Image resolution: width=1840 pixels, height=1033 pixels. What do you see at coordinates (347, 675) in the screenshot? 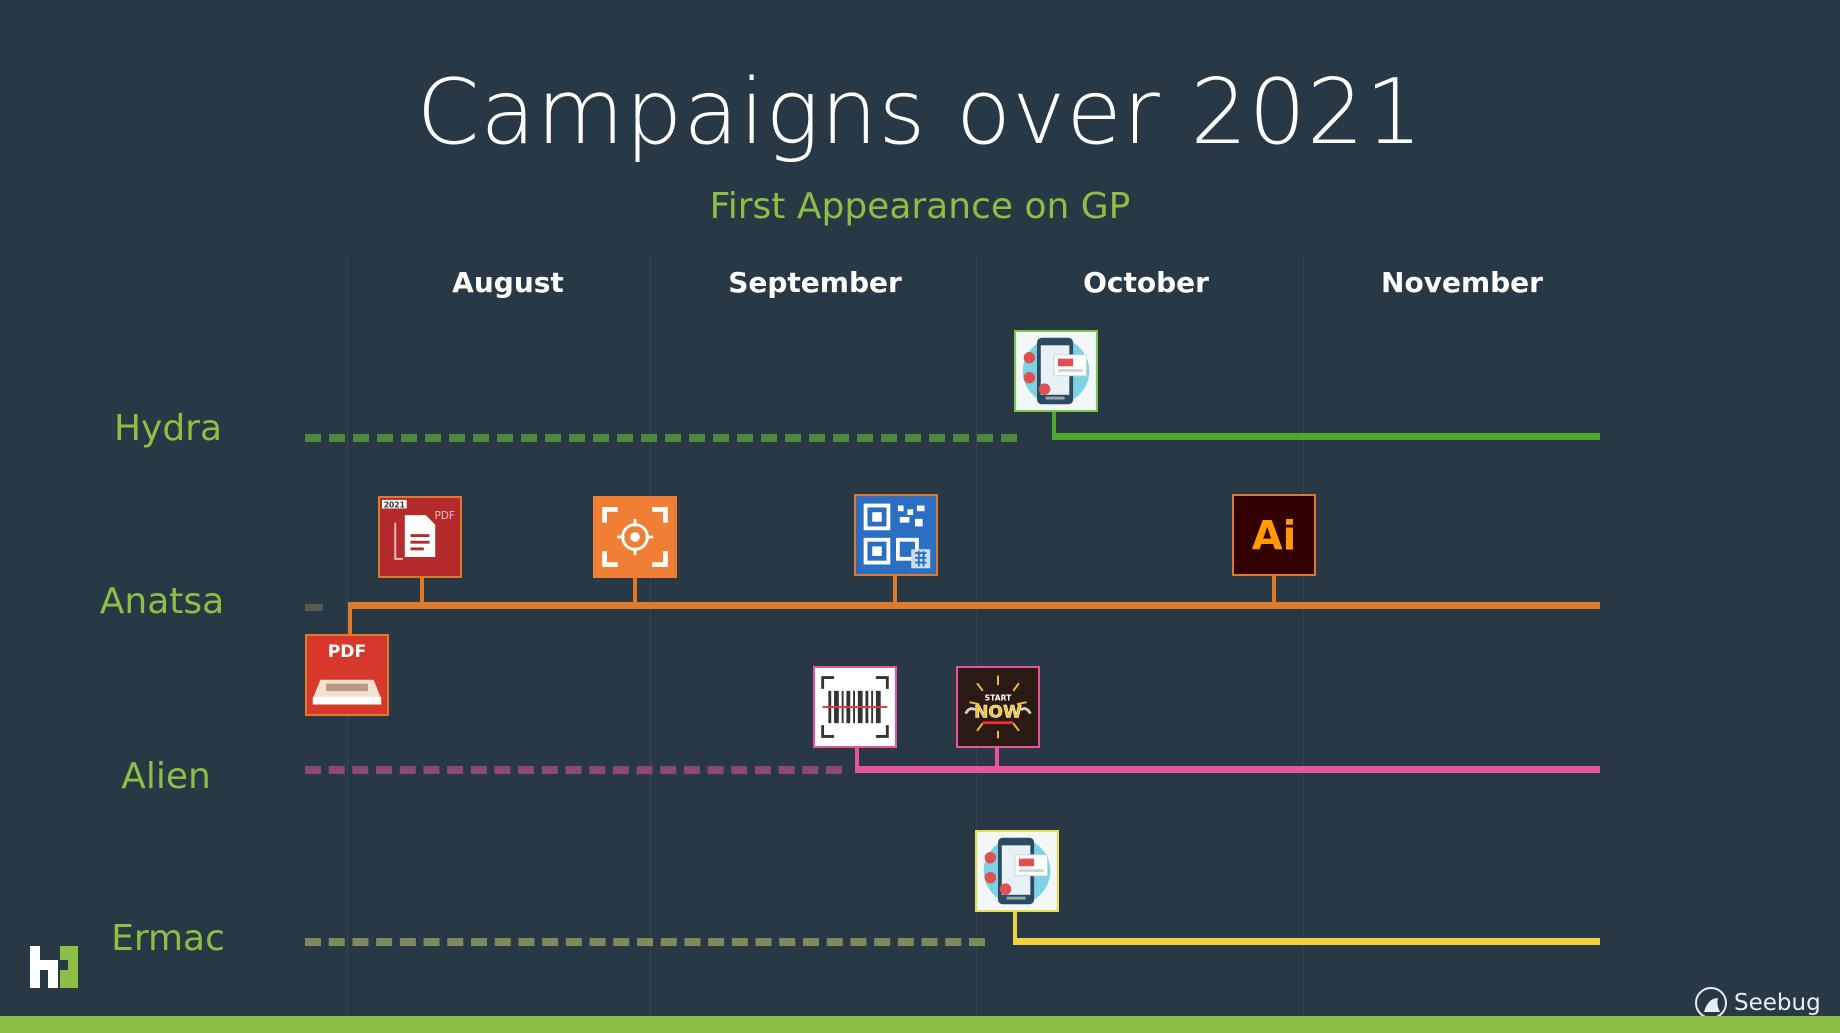
I see `pdf-scanner-icon: PDF` at bounding box center [347, 675].